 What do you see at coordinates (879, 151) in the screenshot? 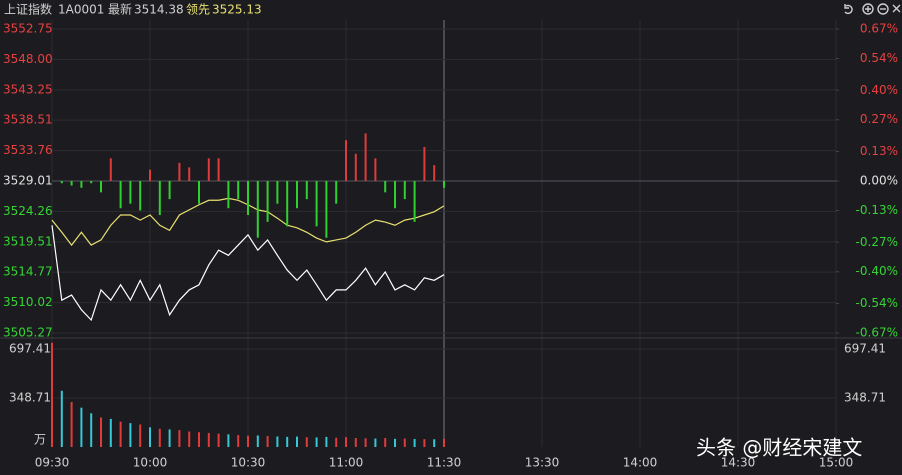
I see `y2-tick-label: 0.13%` at bounding box center [879, 151].